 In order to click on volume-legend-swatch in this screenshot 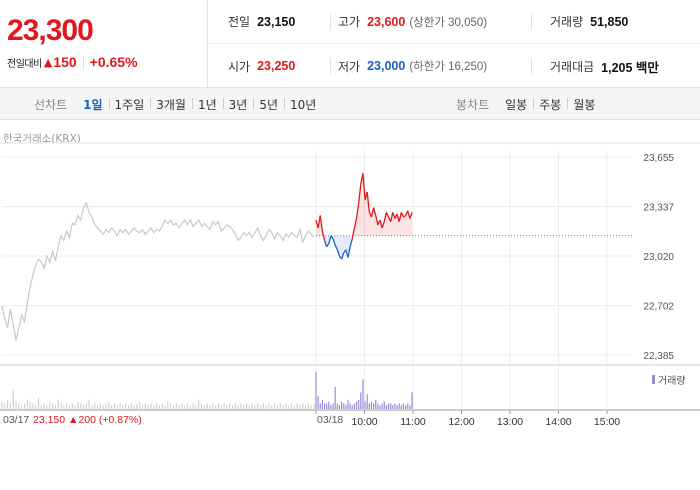, I will do `click(653, 379)`.